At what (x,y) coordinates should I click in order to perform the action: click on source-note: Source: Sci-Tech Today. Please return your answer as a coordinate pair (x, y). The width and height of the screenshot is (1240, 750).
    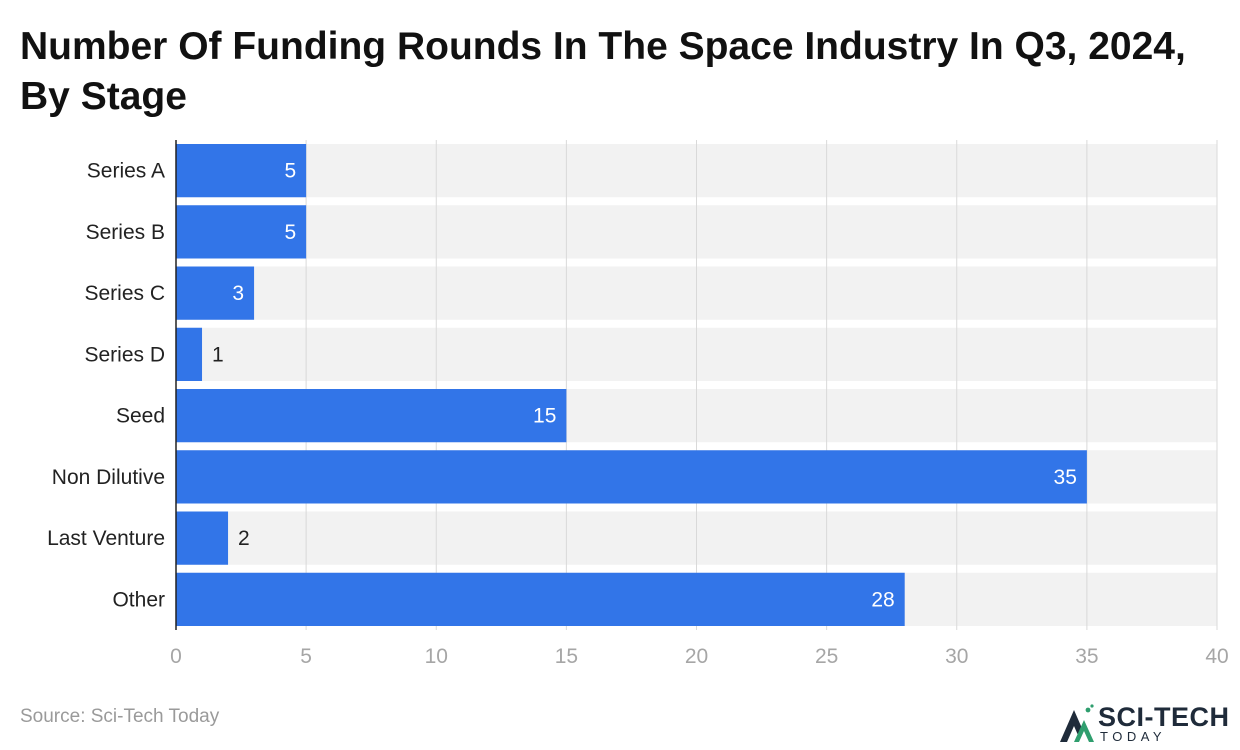
    Looking at the image, I should click on (120, 716).